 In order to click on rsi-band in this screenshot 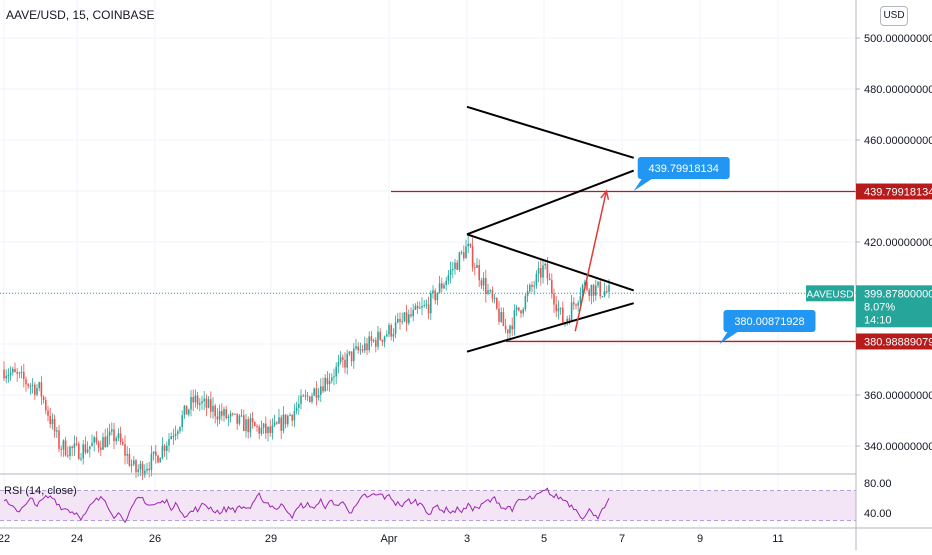, I will do `click(428, 505)`.